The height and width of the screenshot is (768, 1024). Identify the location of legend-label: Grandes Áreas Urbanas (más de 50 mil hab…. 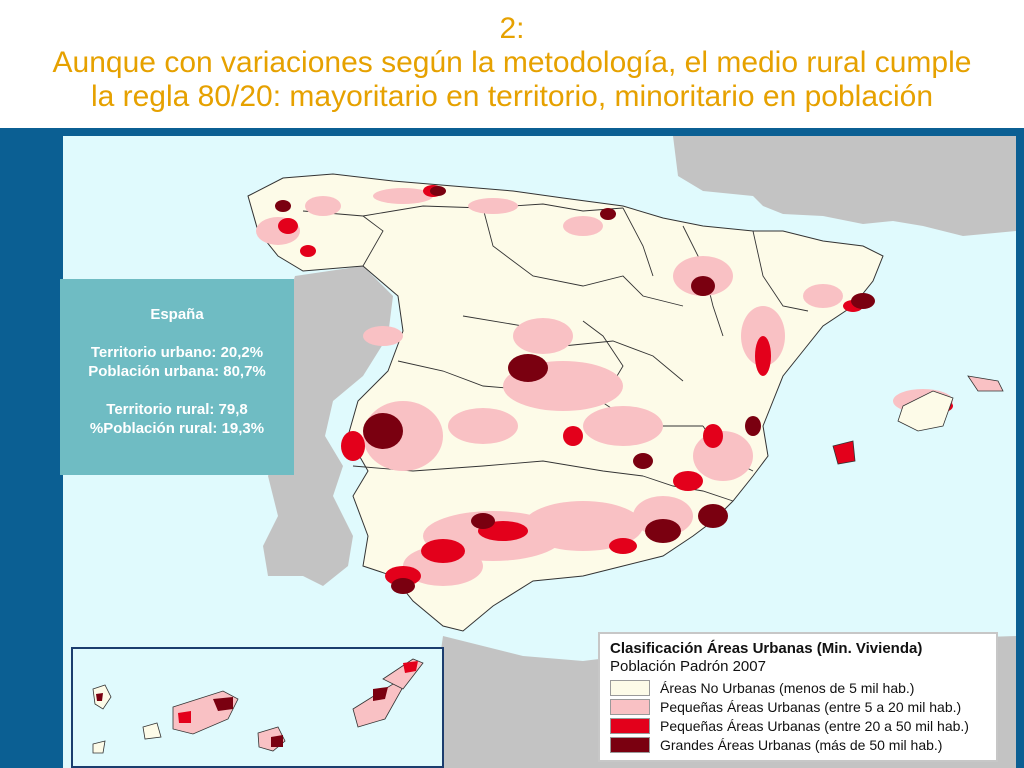
(801, 744).